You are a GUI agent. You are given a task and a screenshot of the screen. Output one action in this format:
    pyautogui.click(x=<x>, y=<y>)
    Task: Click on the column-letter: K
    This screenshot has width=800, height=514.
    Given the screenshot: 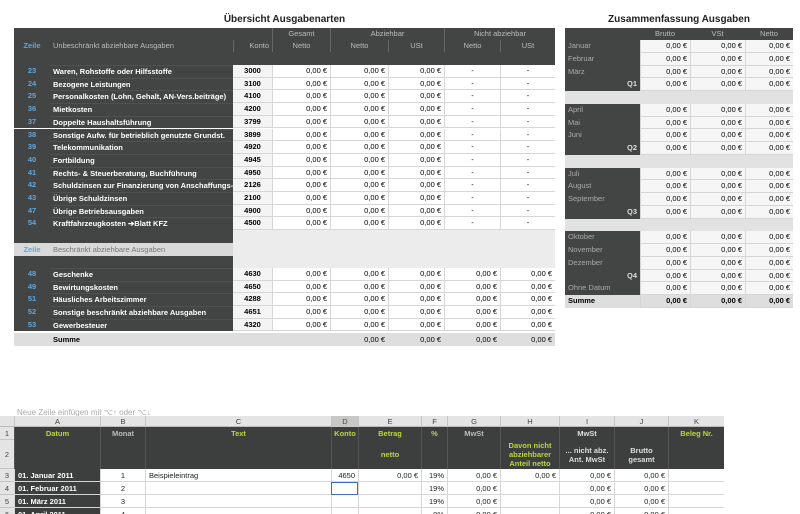 What is the action you would take?
    pyautogui.click(x=696, y=421)
    